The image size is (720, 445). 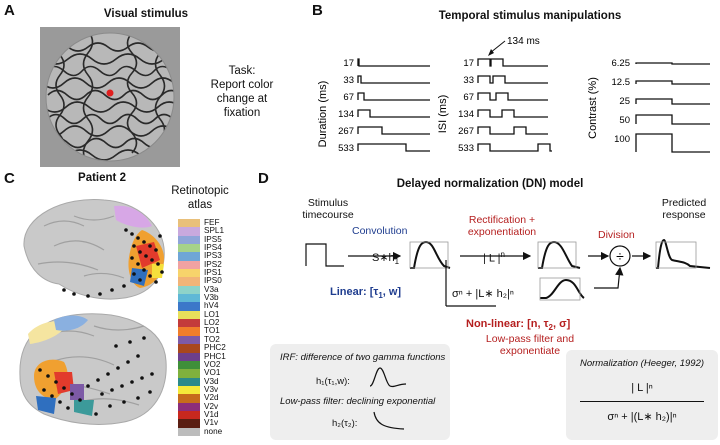 I want to click on atlas-label: IPS0, so click(x=213, y=281).